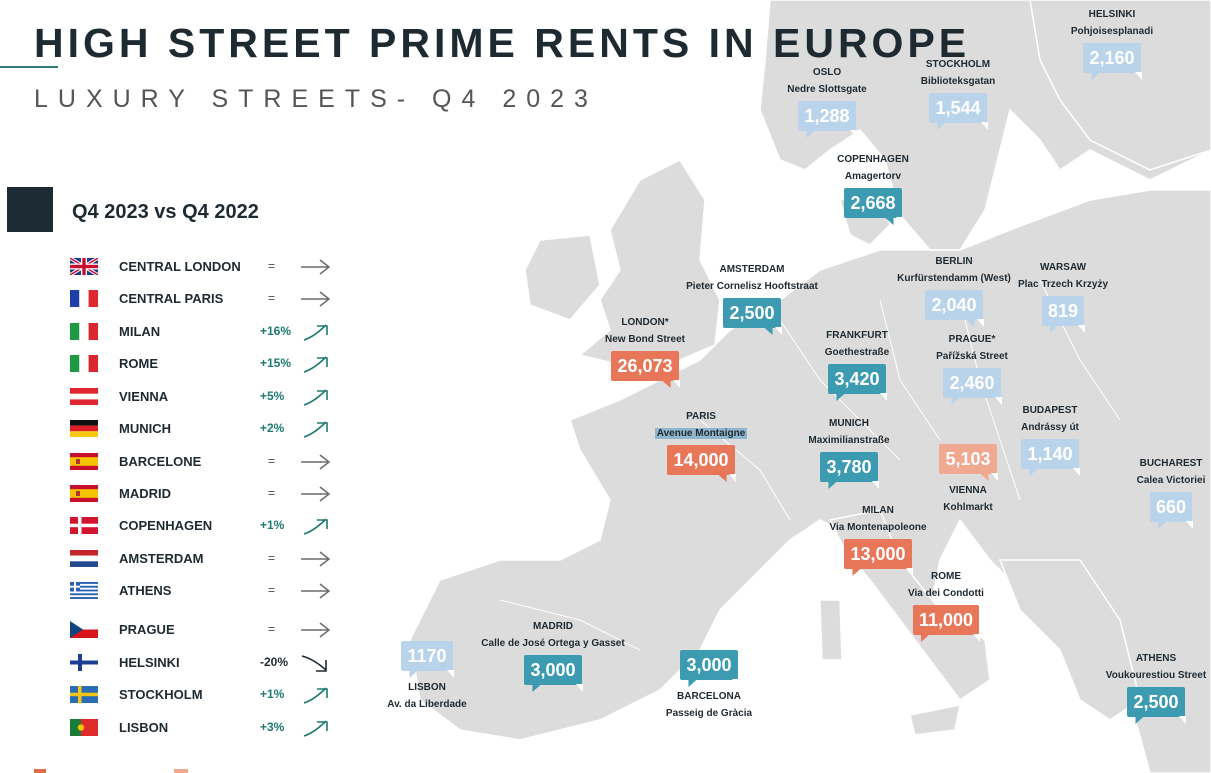 The height and width of the screenshot is (773, 1211). What do you see at coordinates (553, 670) in the screenshot?
I see `rent-value: 3,000` at bounding box center [553, 670].